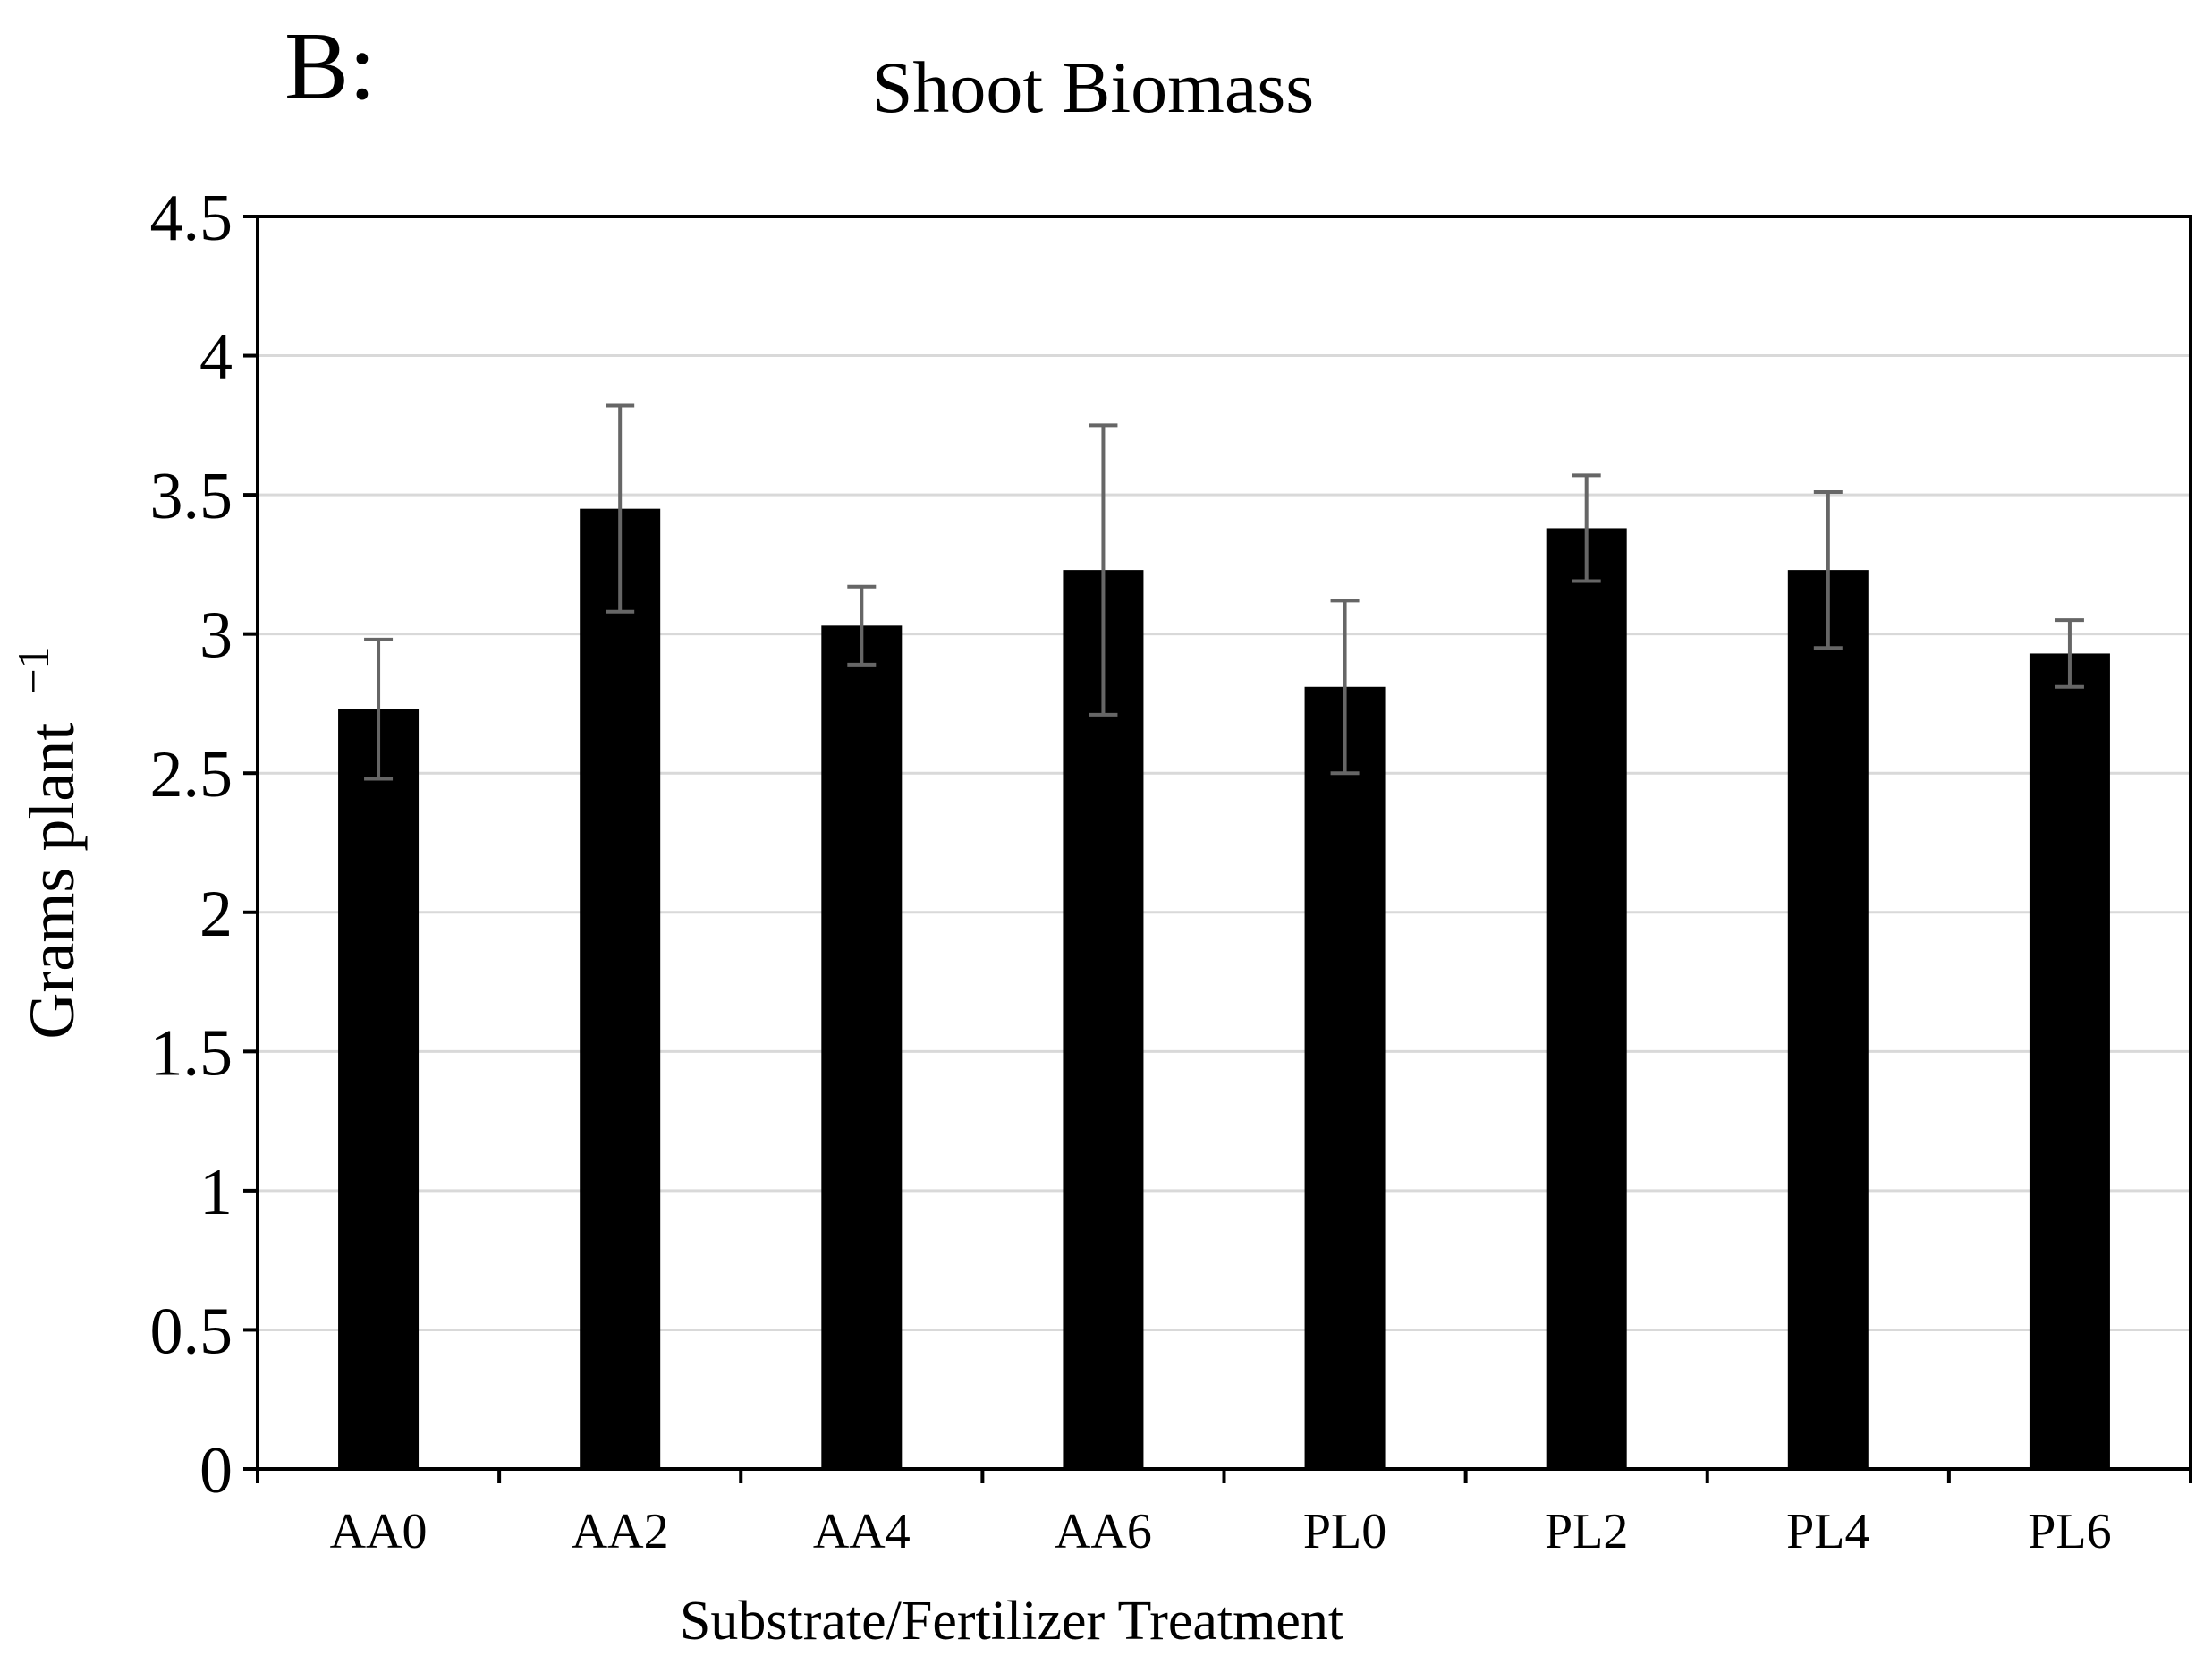 The image size is (2212, 1656). I want to click on y-tick-label: 3, so click(216, 636).